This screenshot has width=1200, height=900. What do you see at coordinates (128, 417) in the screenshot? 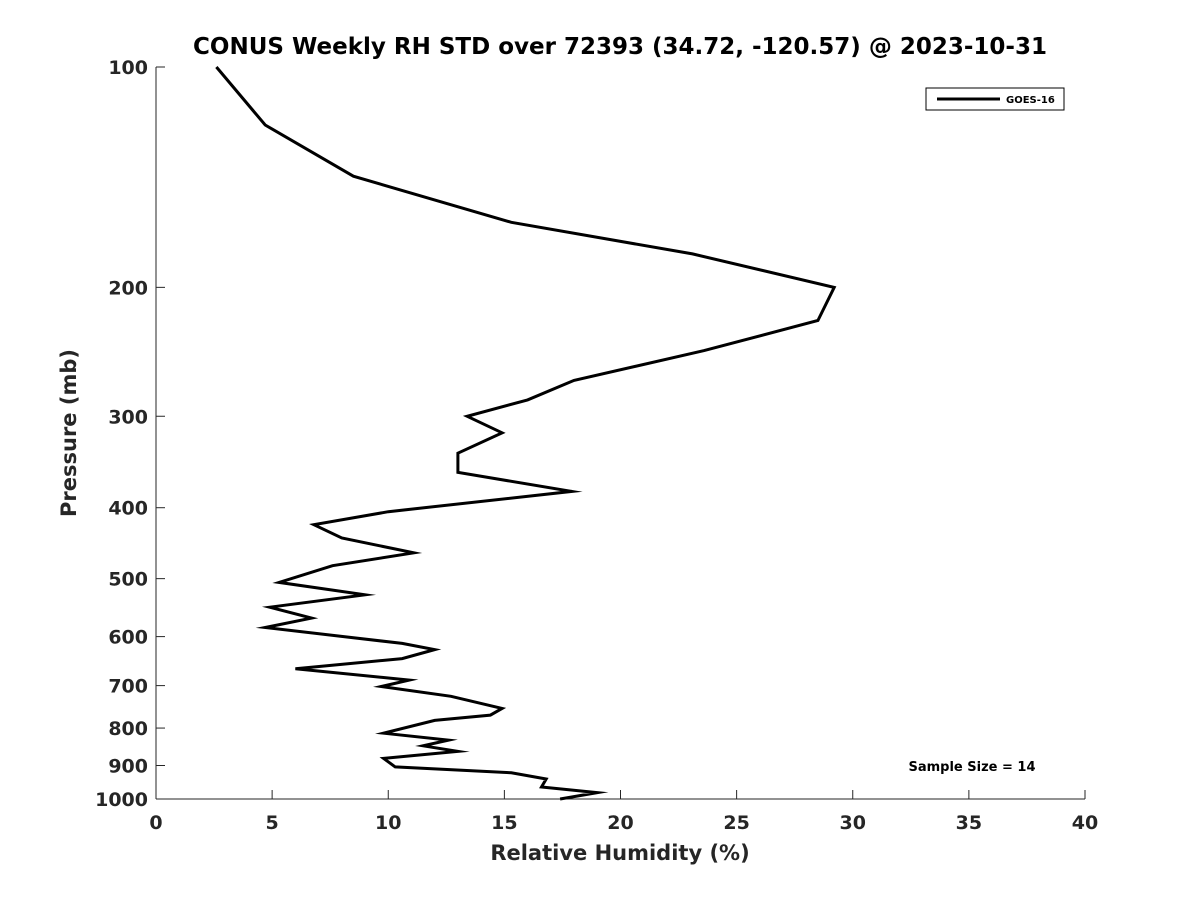
I see `y-tick-label: 300` at bounding box center [128, 417].